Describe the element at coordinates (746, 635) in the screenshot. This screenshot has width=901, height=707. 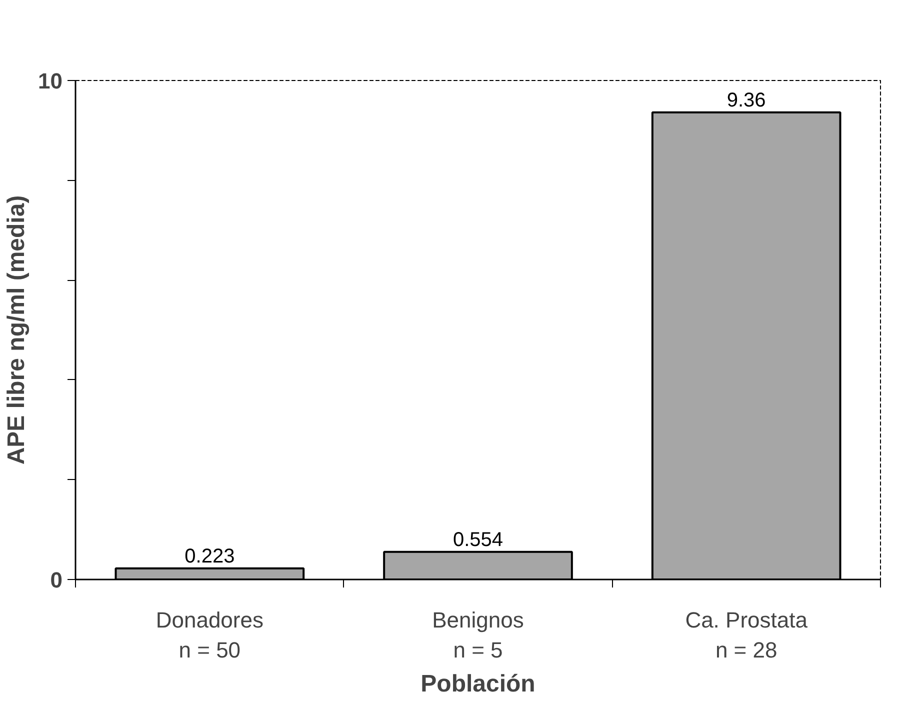
I see `x-tick-label: Ca. Prostata n = 28` at that location.